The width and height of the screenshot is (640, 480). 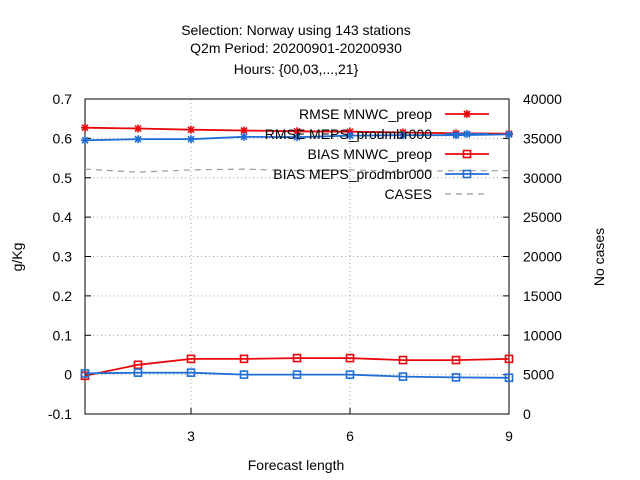 I want to click on y2-tick-label: 35000, so click(x=542, y=138).